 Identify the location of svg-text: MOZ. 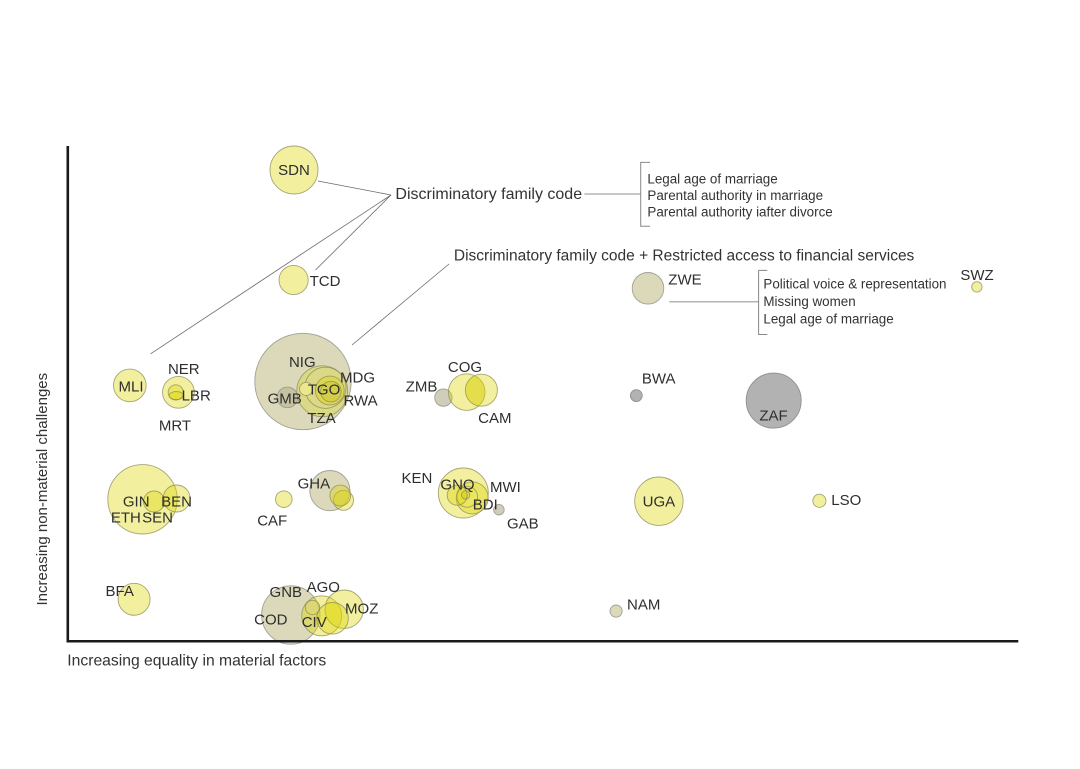
(361, 609).